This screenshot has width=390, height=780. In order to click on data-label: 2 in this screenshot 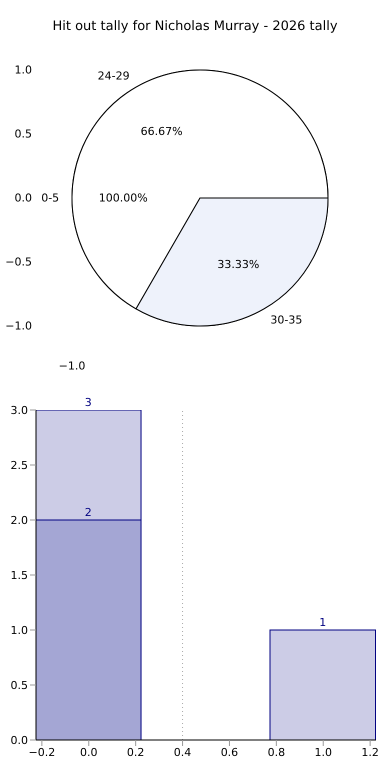, I will do `click(88, 512)`.